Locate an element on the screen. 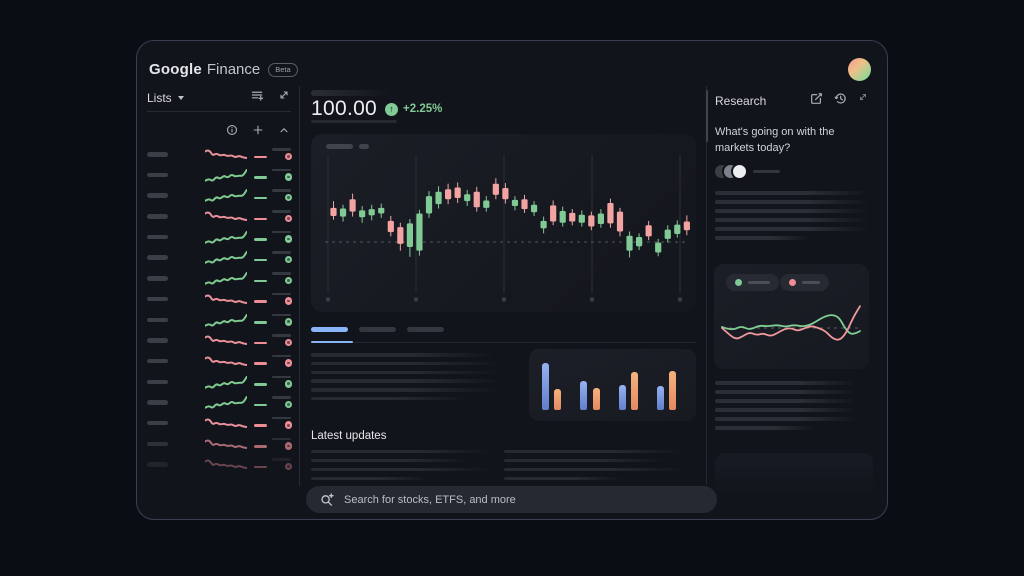  latest-updates-title: Latest updates is located at coordinates (349, 436).